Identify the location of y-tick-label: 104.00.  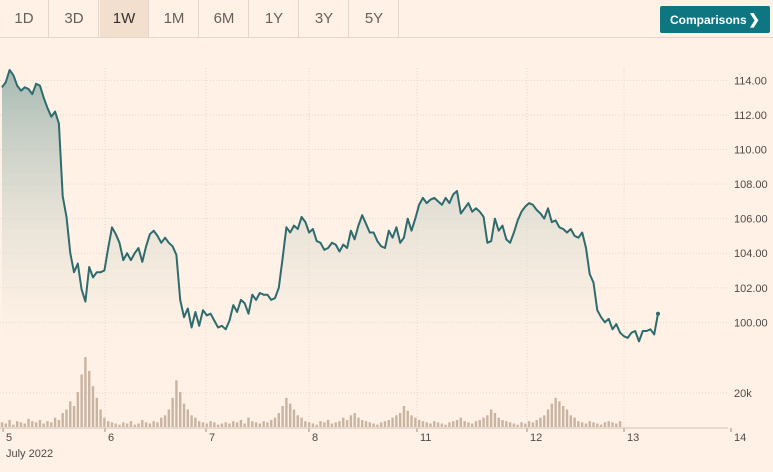
(751, 254).